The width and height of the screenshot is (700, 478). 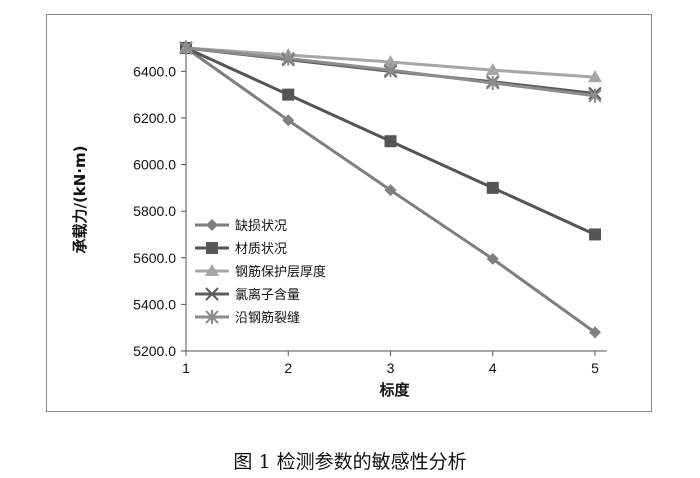 I want to click on legend-label: 氯离子含量, so click(x=267, y=295).